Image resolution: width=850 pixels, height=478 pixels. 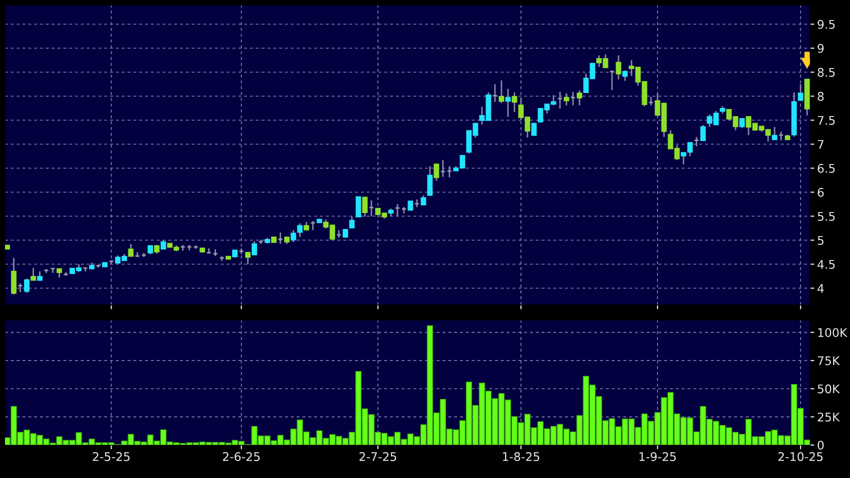 What do you see at coordinates (826, 168) in the screenshot?
I see `y-tick-label: 6.5` at bounding box center [826, 168].